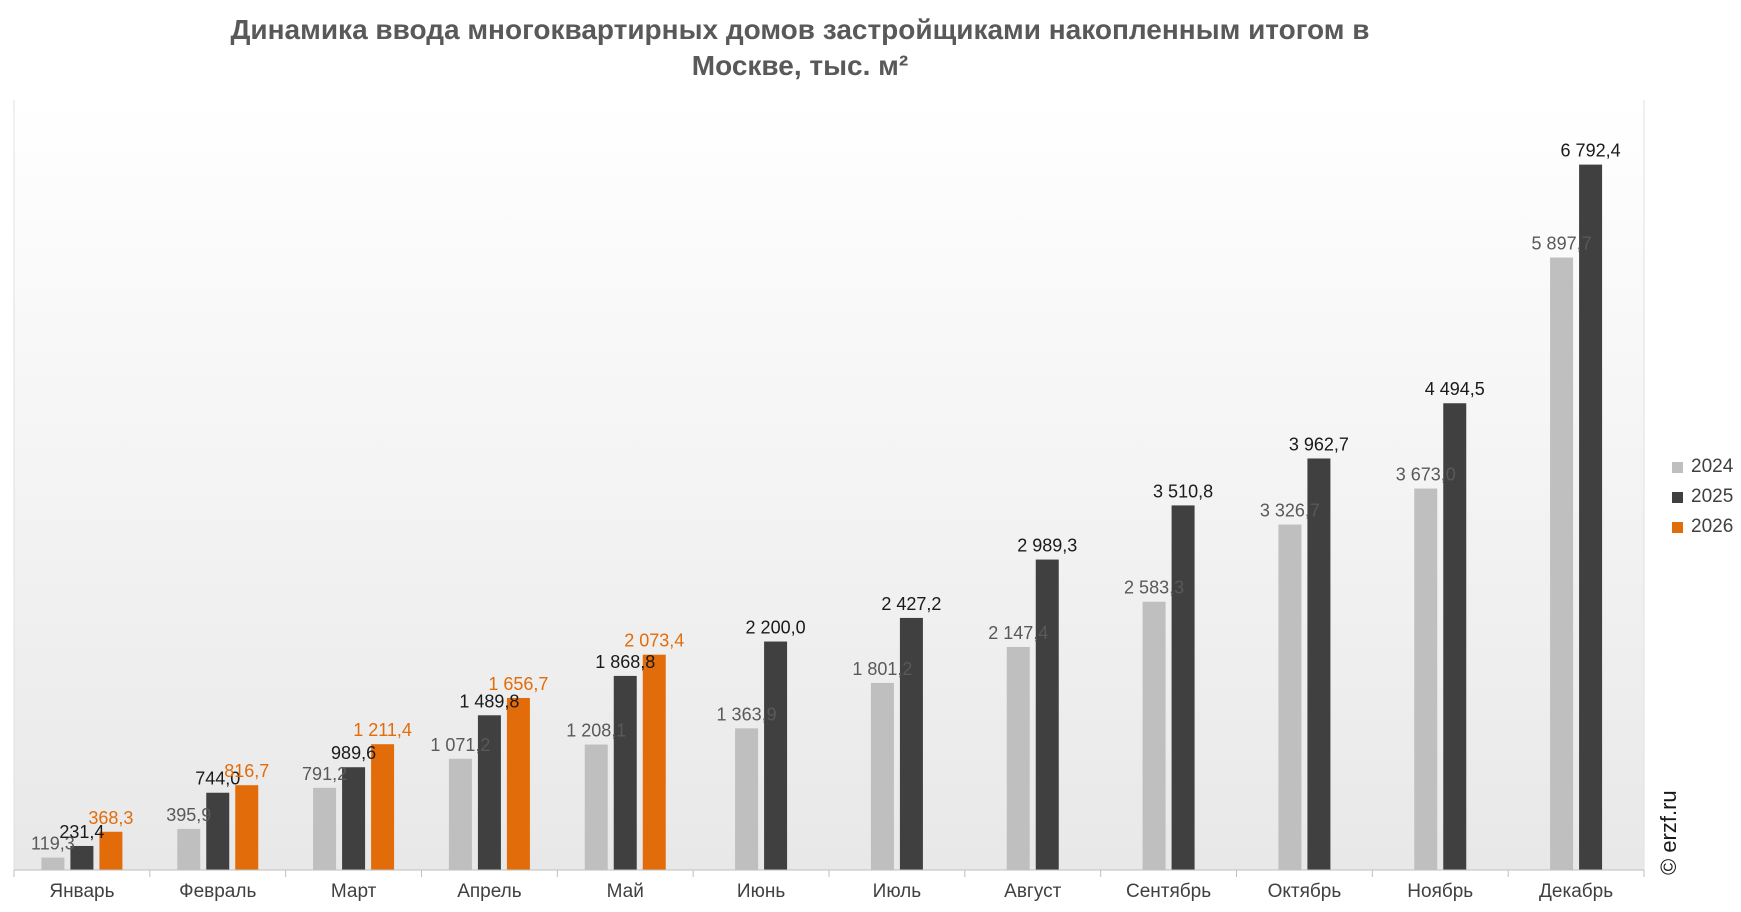 The width and height of the screenshot is (1741, 912). What do you see at coordinates (654, 641) in the screenshot?
I see `data-label-2026: 2 073,4` at bounding box center [654, 641].